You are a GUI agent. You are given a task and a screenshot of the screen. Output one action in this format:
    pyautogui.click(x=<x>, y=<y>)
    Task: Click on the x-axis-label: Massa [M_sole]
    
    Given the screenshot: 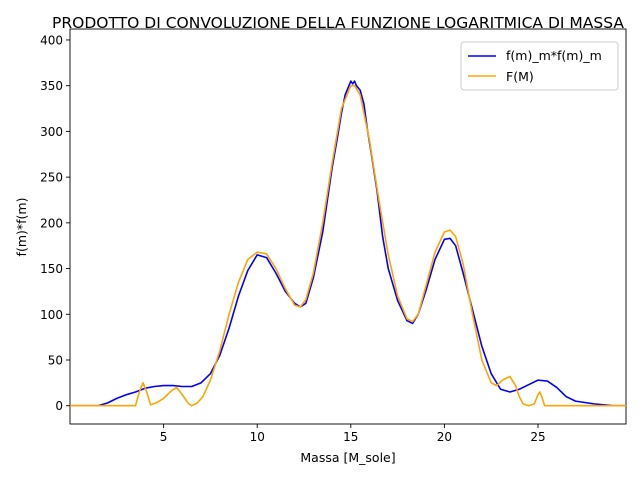 What is the action you would take?
    pyautogui.click(x=347, y=457)
    